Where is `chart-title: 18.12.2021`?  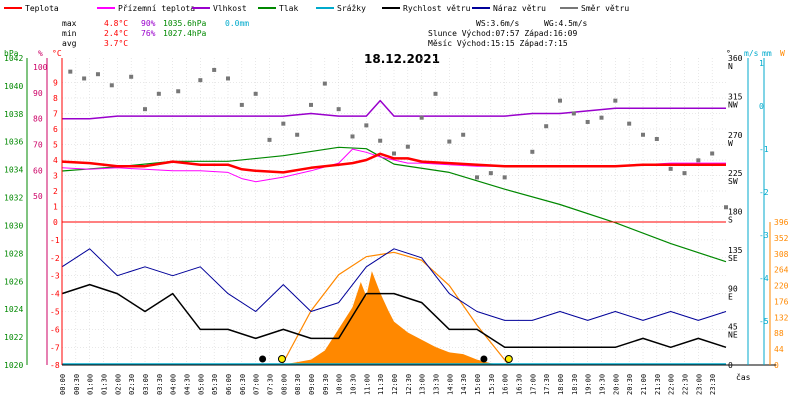 chart-title: 18.12.2021 is located at coordinates (402, 59).